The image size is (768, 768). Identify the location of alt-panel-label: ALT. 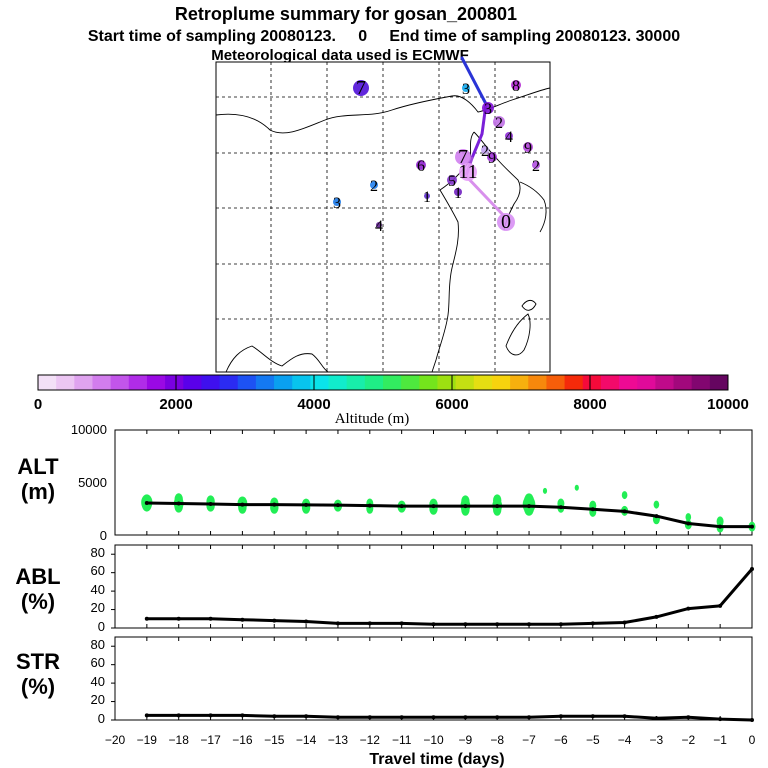
(38, 466).